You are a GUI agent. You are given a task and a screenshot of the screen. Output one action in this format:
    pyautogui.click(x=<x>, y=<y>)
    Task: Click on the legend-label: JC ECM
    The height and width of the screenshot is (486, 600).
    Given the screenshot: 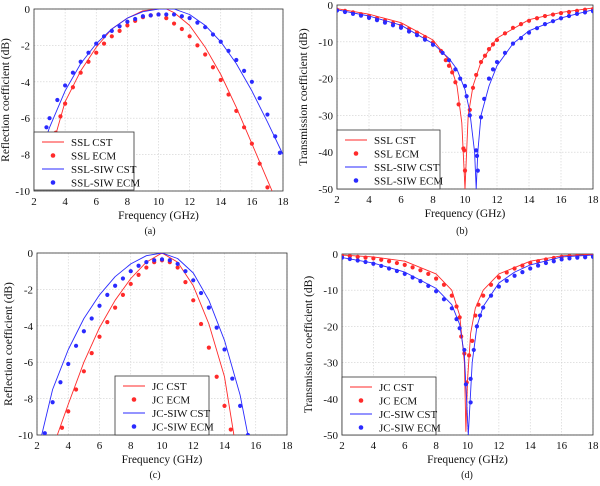 What is the action you would take?
    pyautogui.click(x=171, y=401)
    